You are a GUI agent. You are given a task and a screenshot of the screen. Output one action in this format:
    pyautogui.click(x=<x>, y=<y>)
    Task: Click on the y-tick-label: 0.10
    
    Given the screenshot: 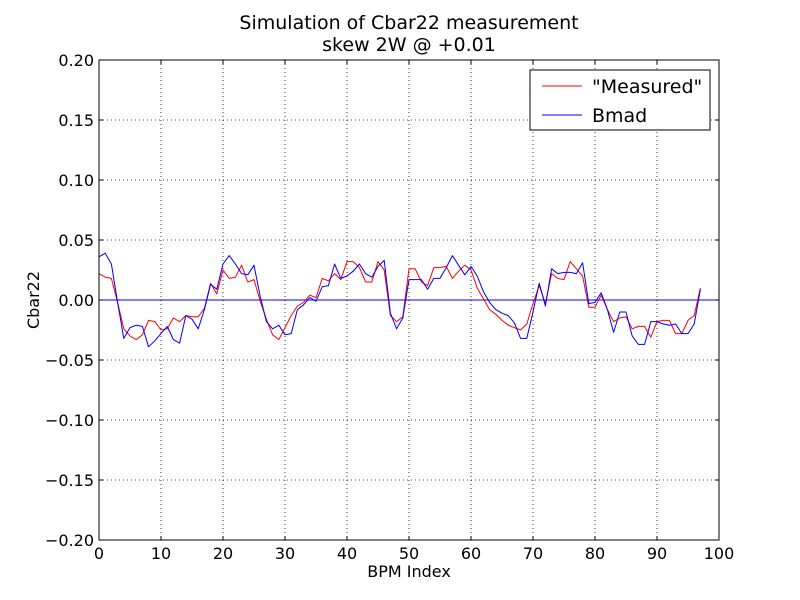 What is the action you would take?
    pyautogui.click(x=76, y=180)
    